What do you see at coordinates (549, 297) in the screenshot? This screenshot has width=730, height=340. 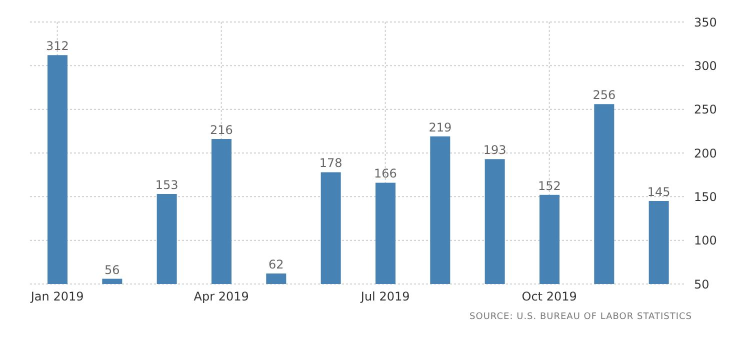 I see `x-tick-label: Oct 2019` at bounding box center [549, 297].